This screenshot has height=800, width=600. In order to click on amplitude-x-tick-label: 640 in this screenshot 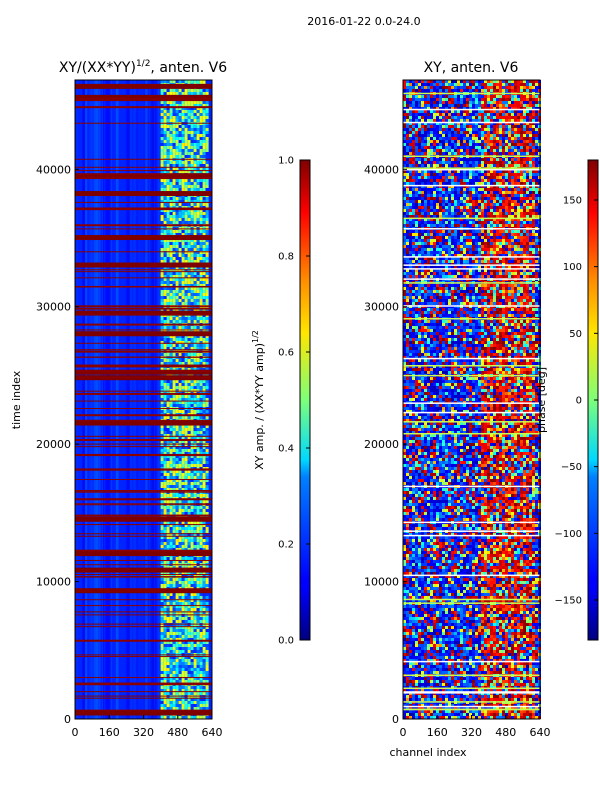, I will do `click(212, 732)`.